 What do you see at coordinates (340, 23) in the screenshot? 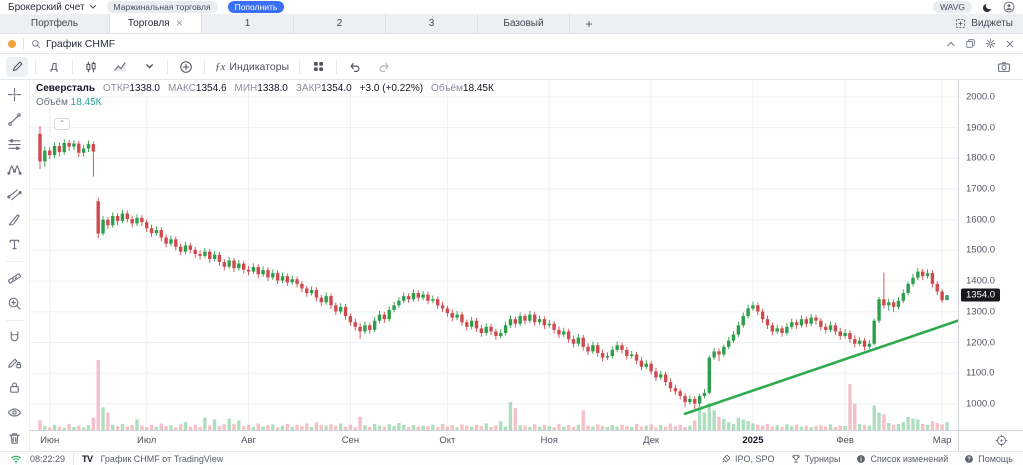
I see `tab-2: 2` at bounding box center [340, 23].